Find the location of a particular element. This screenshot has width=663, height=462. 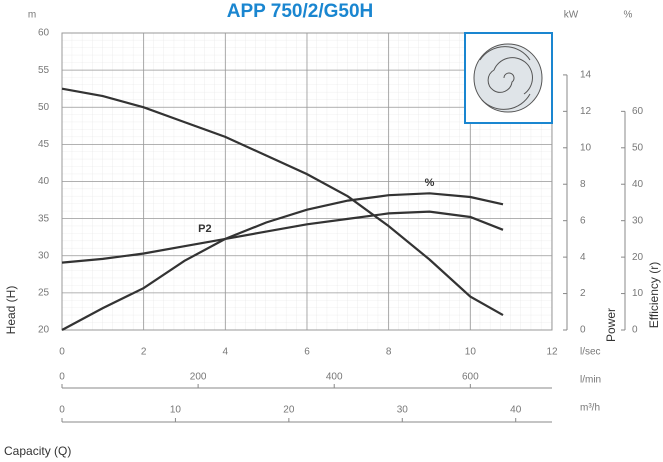

y2-tick-label: 6 is located at coordinates (583, 220).